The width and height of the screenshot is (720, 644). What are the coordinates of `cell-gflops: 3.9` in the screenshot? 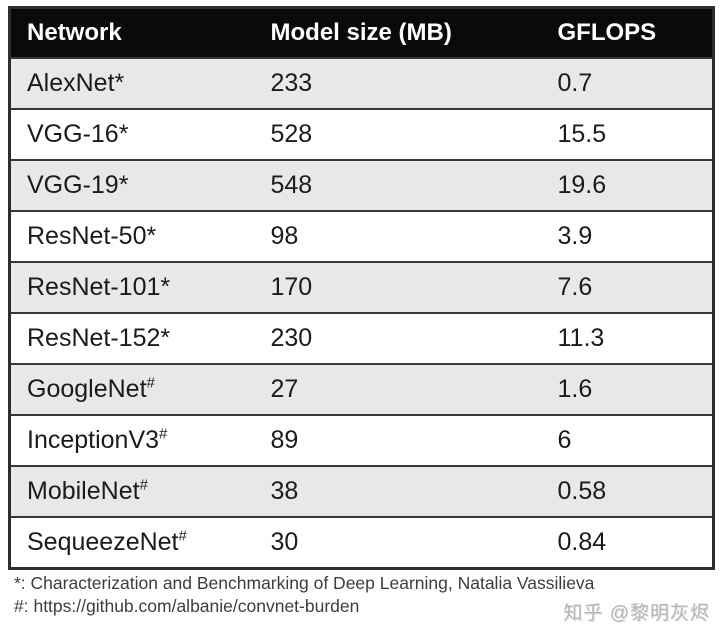 It's located at (627, 236).